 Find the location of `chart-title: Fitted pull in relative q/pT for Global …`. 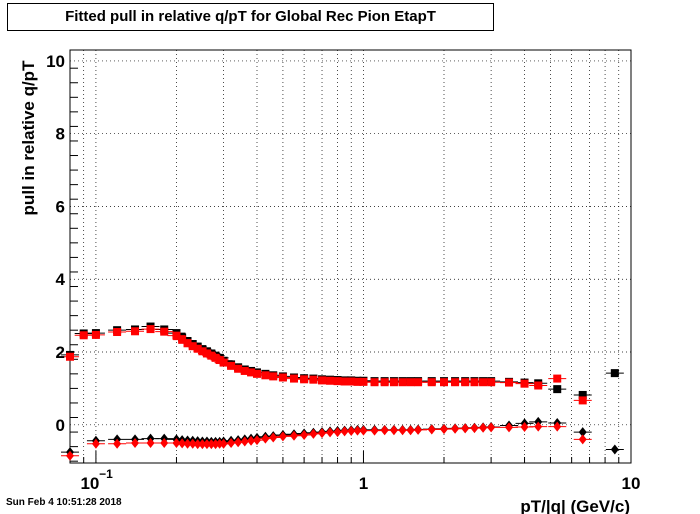

chart-title: Fitted pull in relative q/pT for Global … is located at coordinates (250, 17).